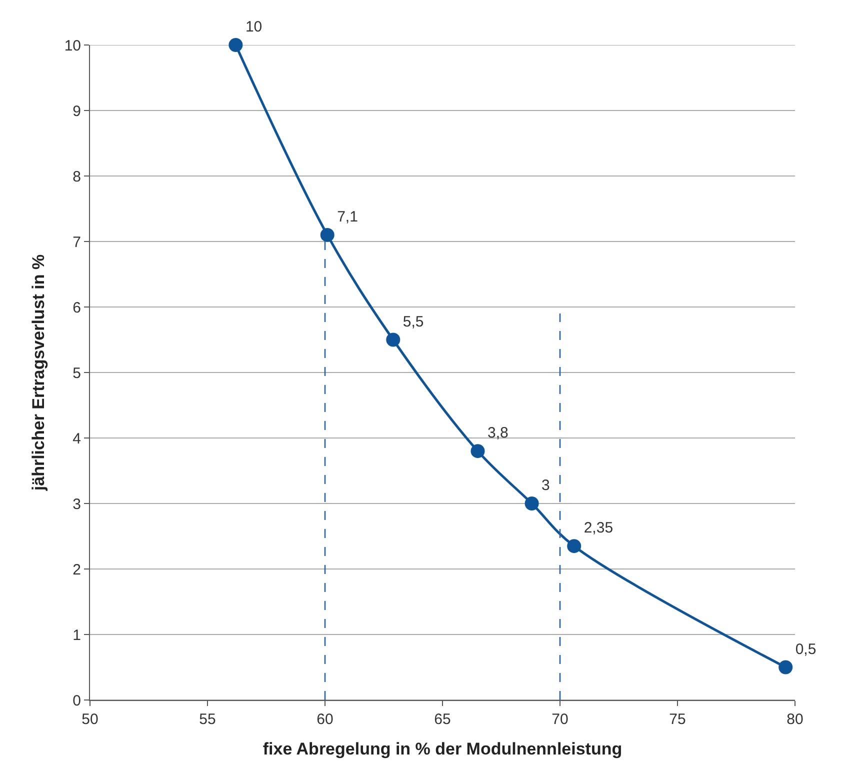 This screenshot has width=855, height=775. What do you see at coordinates (546, 485) in the screenshot?
I see `data-label: 3` at bounding box center [546, 485].